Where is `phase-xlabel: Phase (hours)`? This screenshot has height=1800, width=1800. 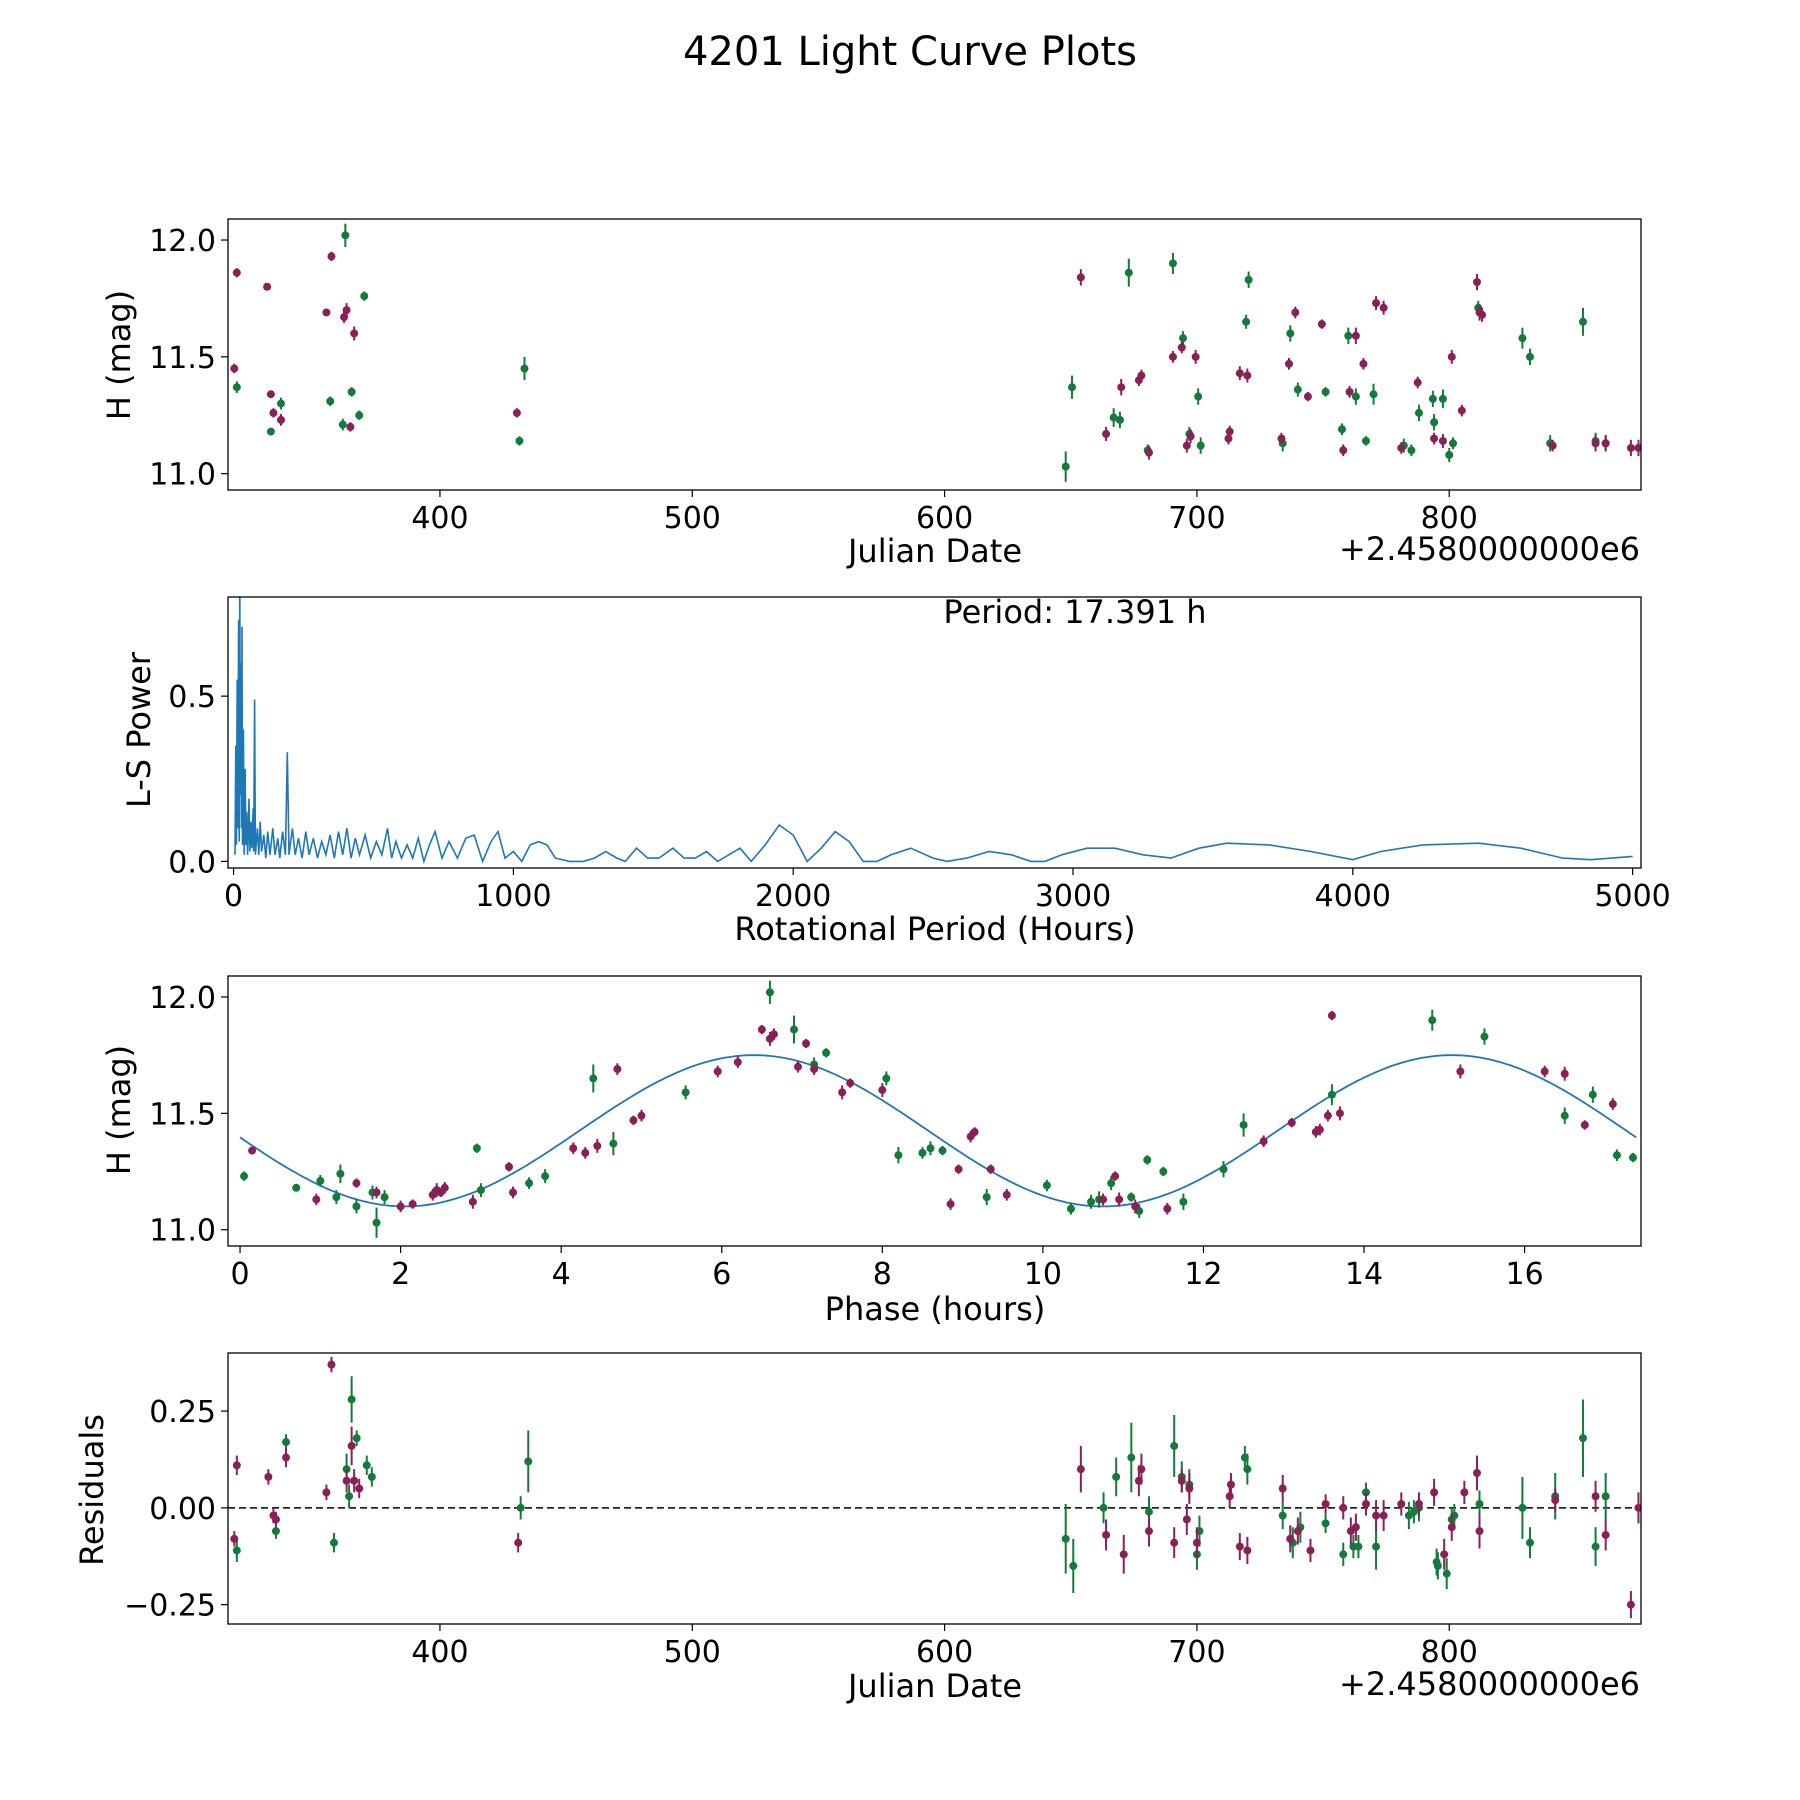
phase-xlabel: Phase (hours) is located at coordinates (935, 1309).